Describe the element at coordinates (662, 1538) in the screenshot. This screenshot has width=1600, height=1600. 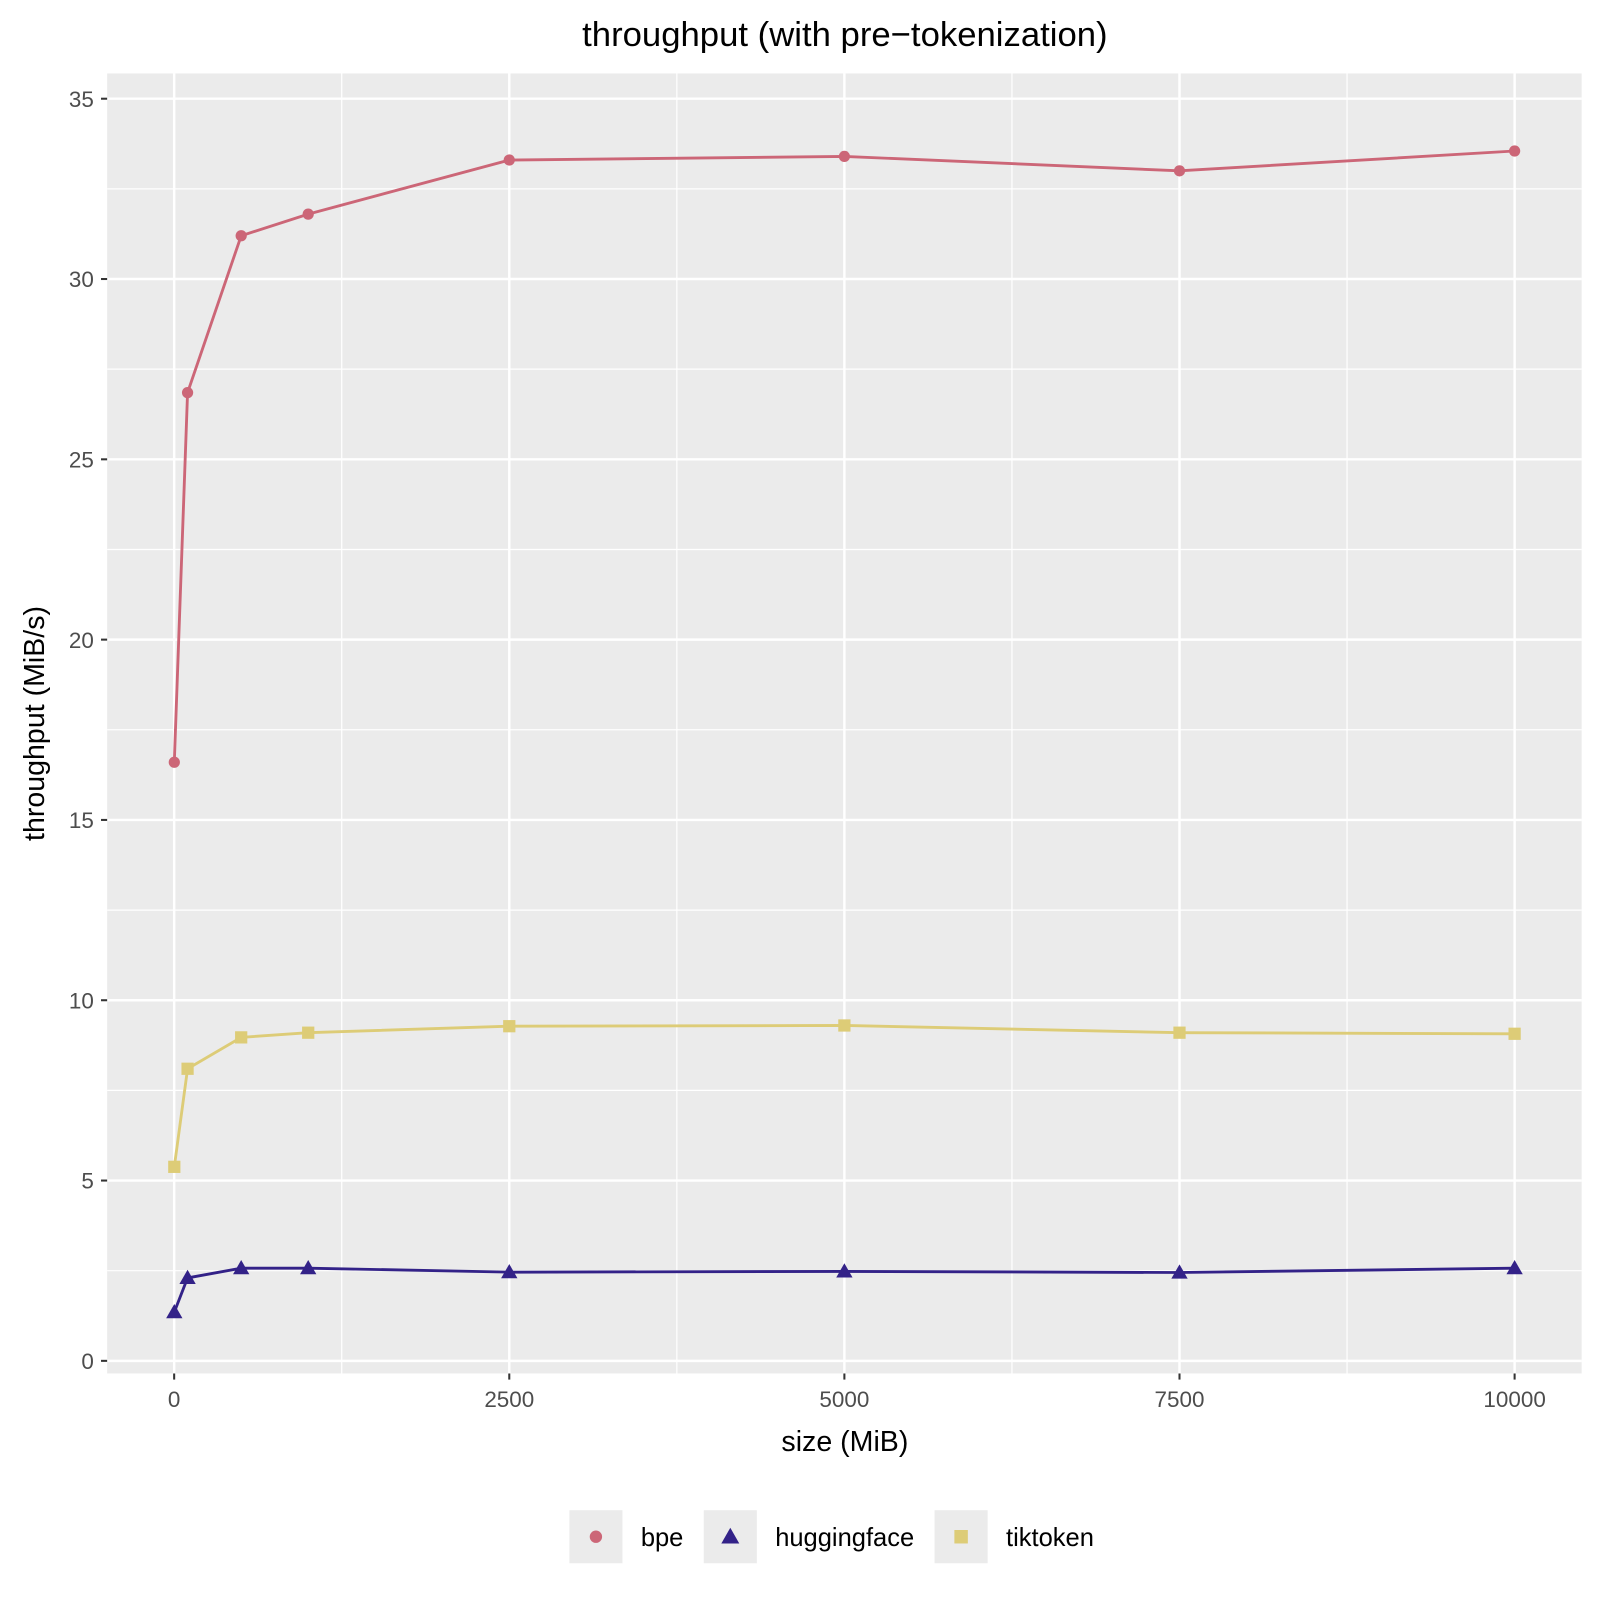
I see `legend-label: bpe` at that location.